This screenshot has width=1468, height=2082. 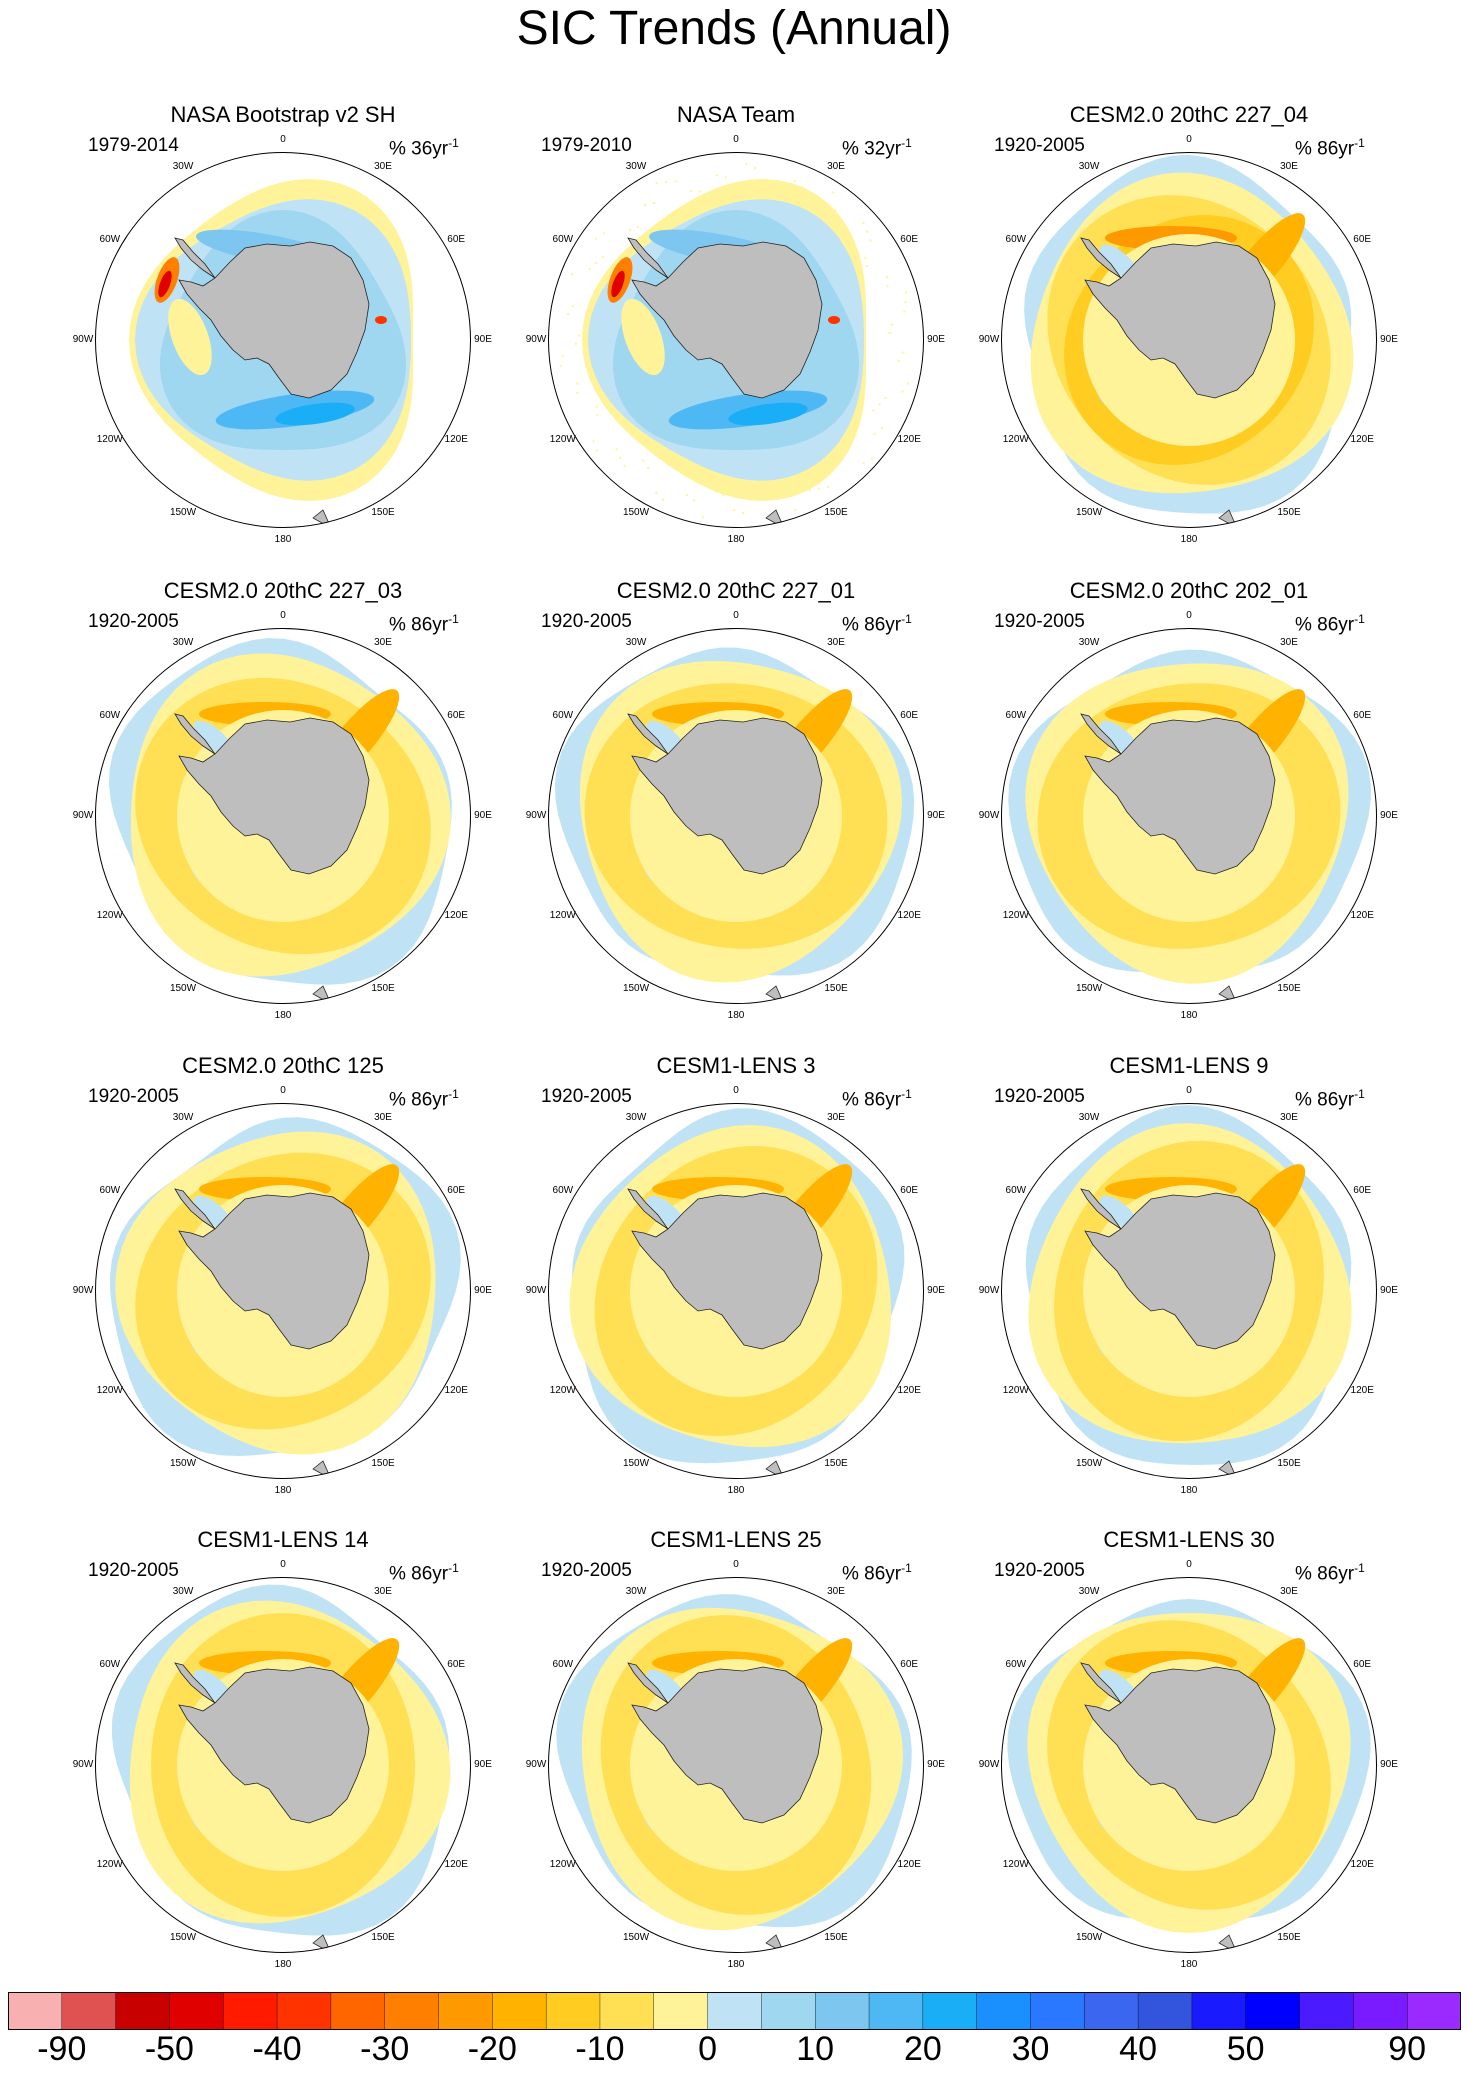 I want to click on units-label: % 36yr-1, so click(x=424, y=146).